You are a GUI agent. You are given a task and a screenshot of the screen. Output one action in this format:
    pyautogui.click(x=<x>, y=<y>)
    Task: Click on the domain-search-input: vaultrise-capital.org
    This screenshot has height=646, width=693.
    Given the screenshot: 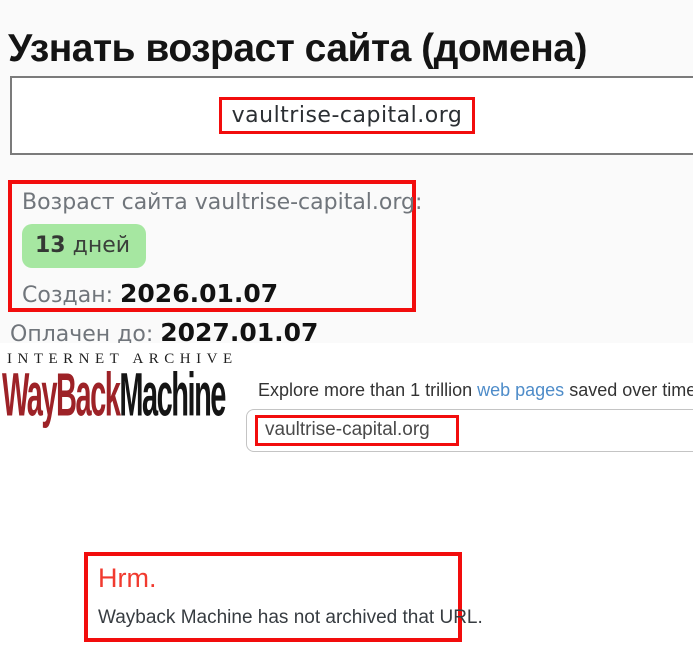 What is the action you would take?
    pyautogui.click(x=351, y=115)
    